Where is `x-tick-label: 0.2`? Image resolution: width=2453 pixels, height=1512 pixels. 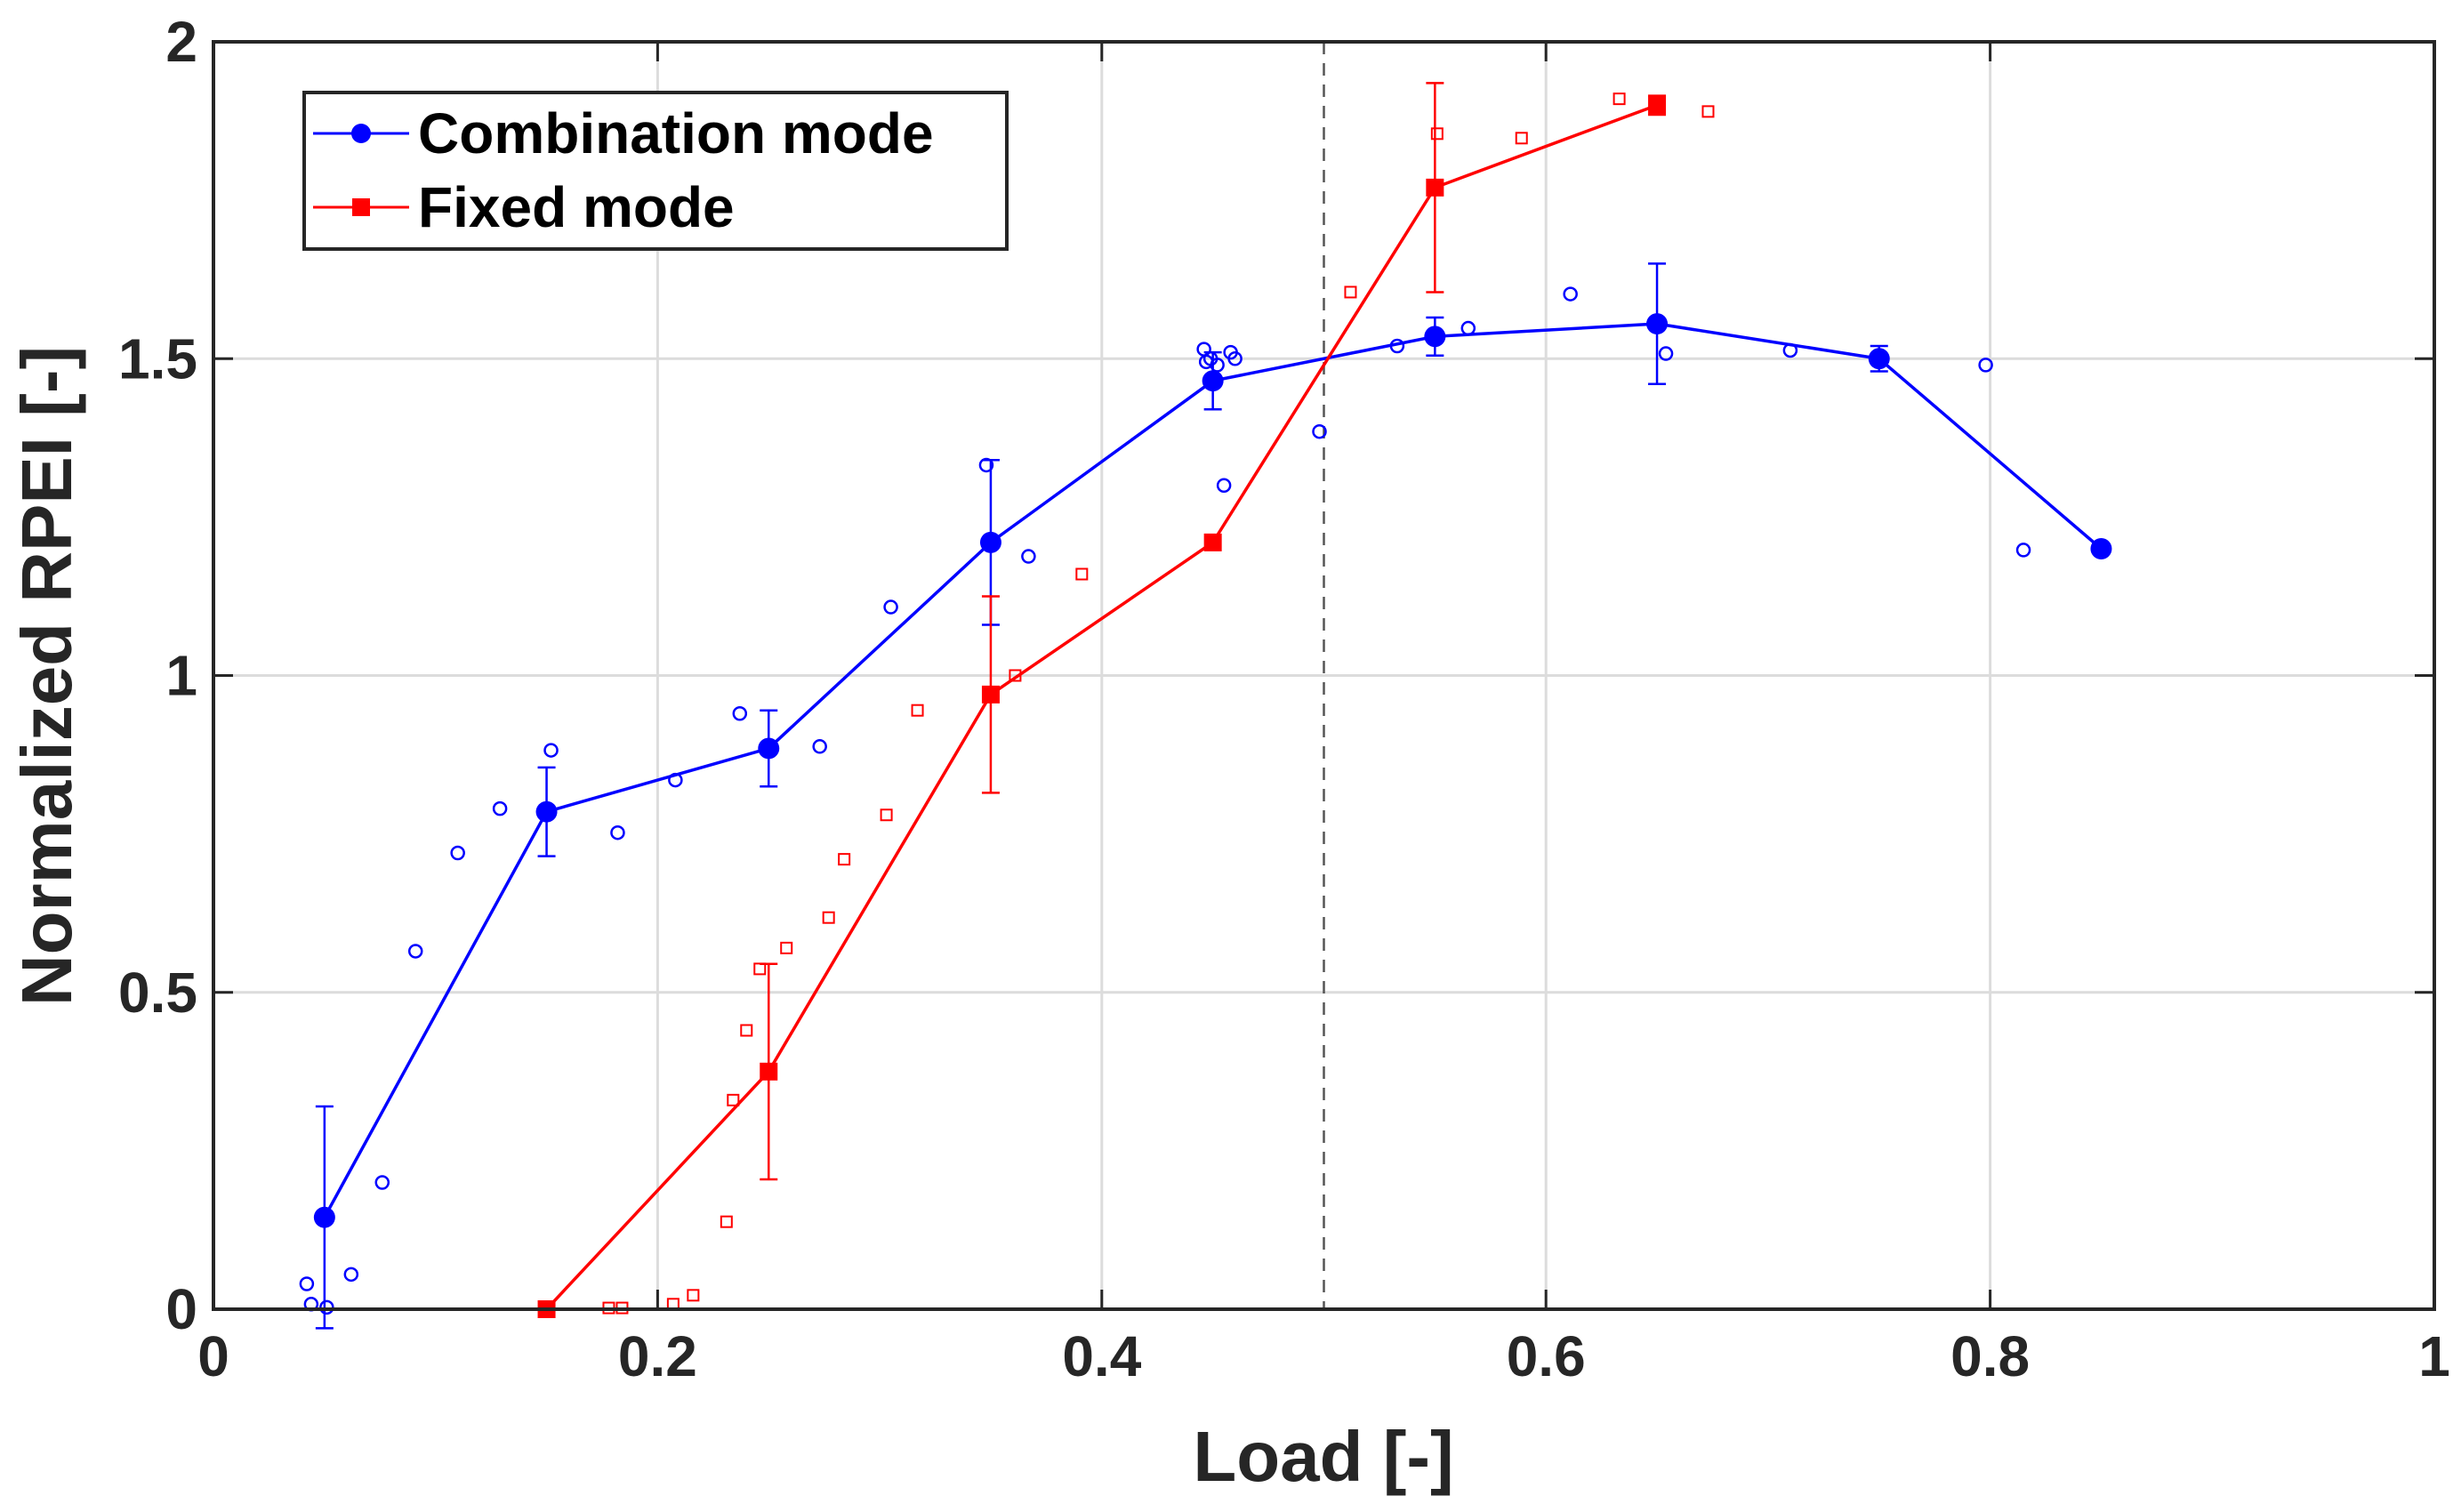
x-tick-label: 0.2 is located at coordinates (658, 1356).